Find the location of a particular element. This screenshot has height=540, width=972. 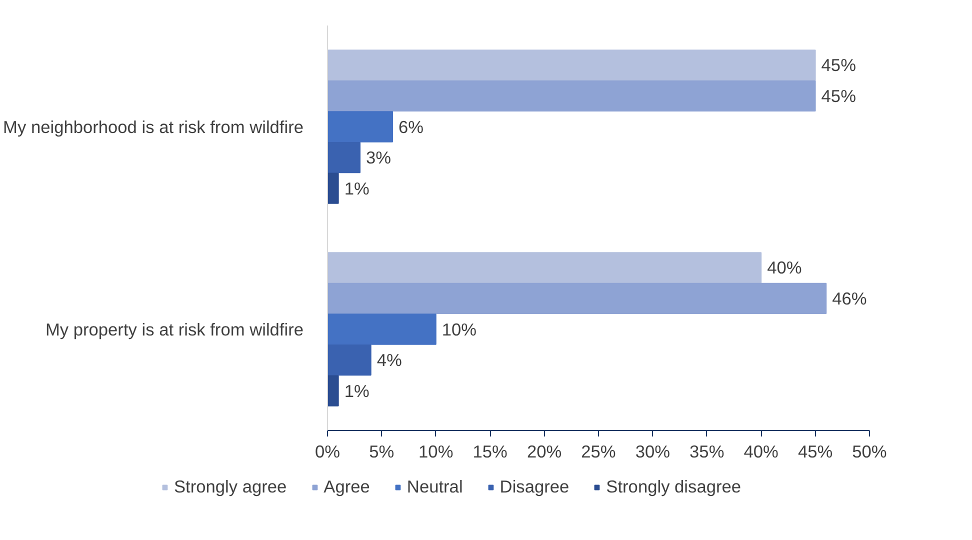

x-tick-label: 45% is located at coordinates (815, 452).